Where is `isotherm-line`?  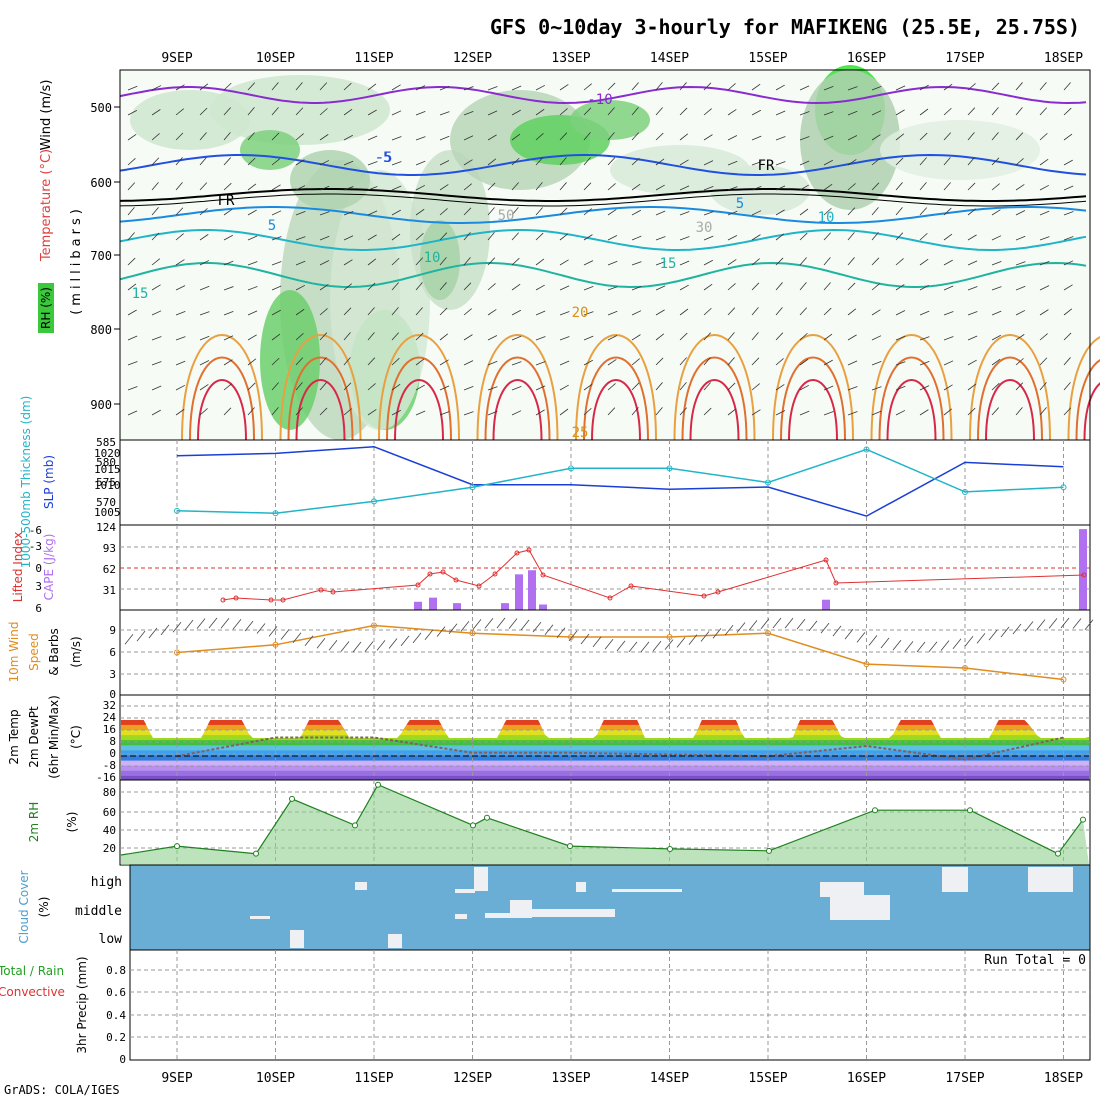 isotherm-line is located at coordinates (603, 95).